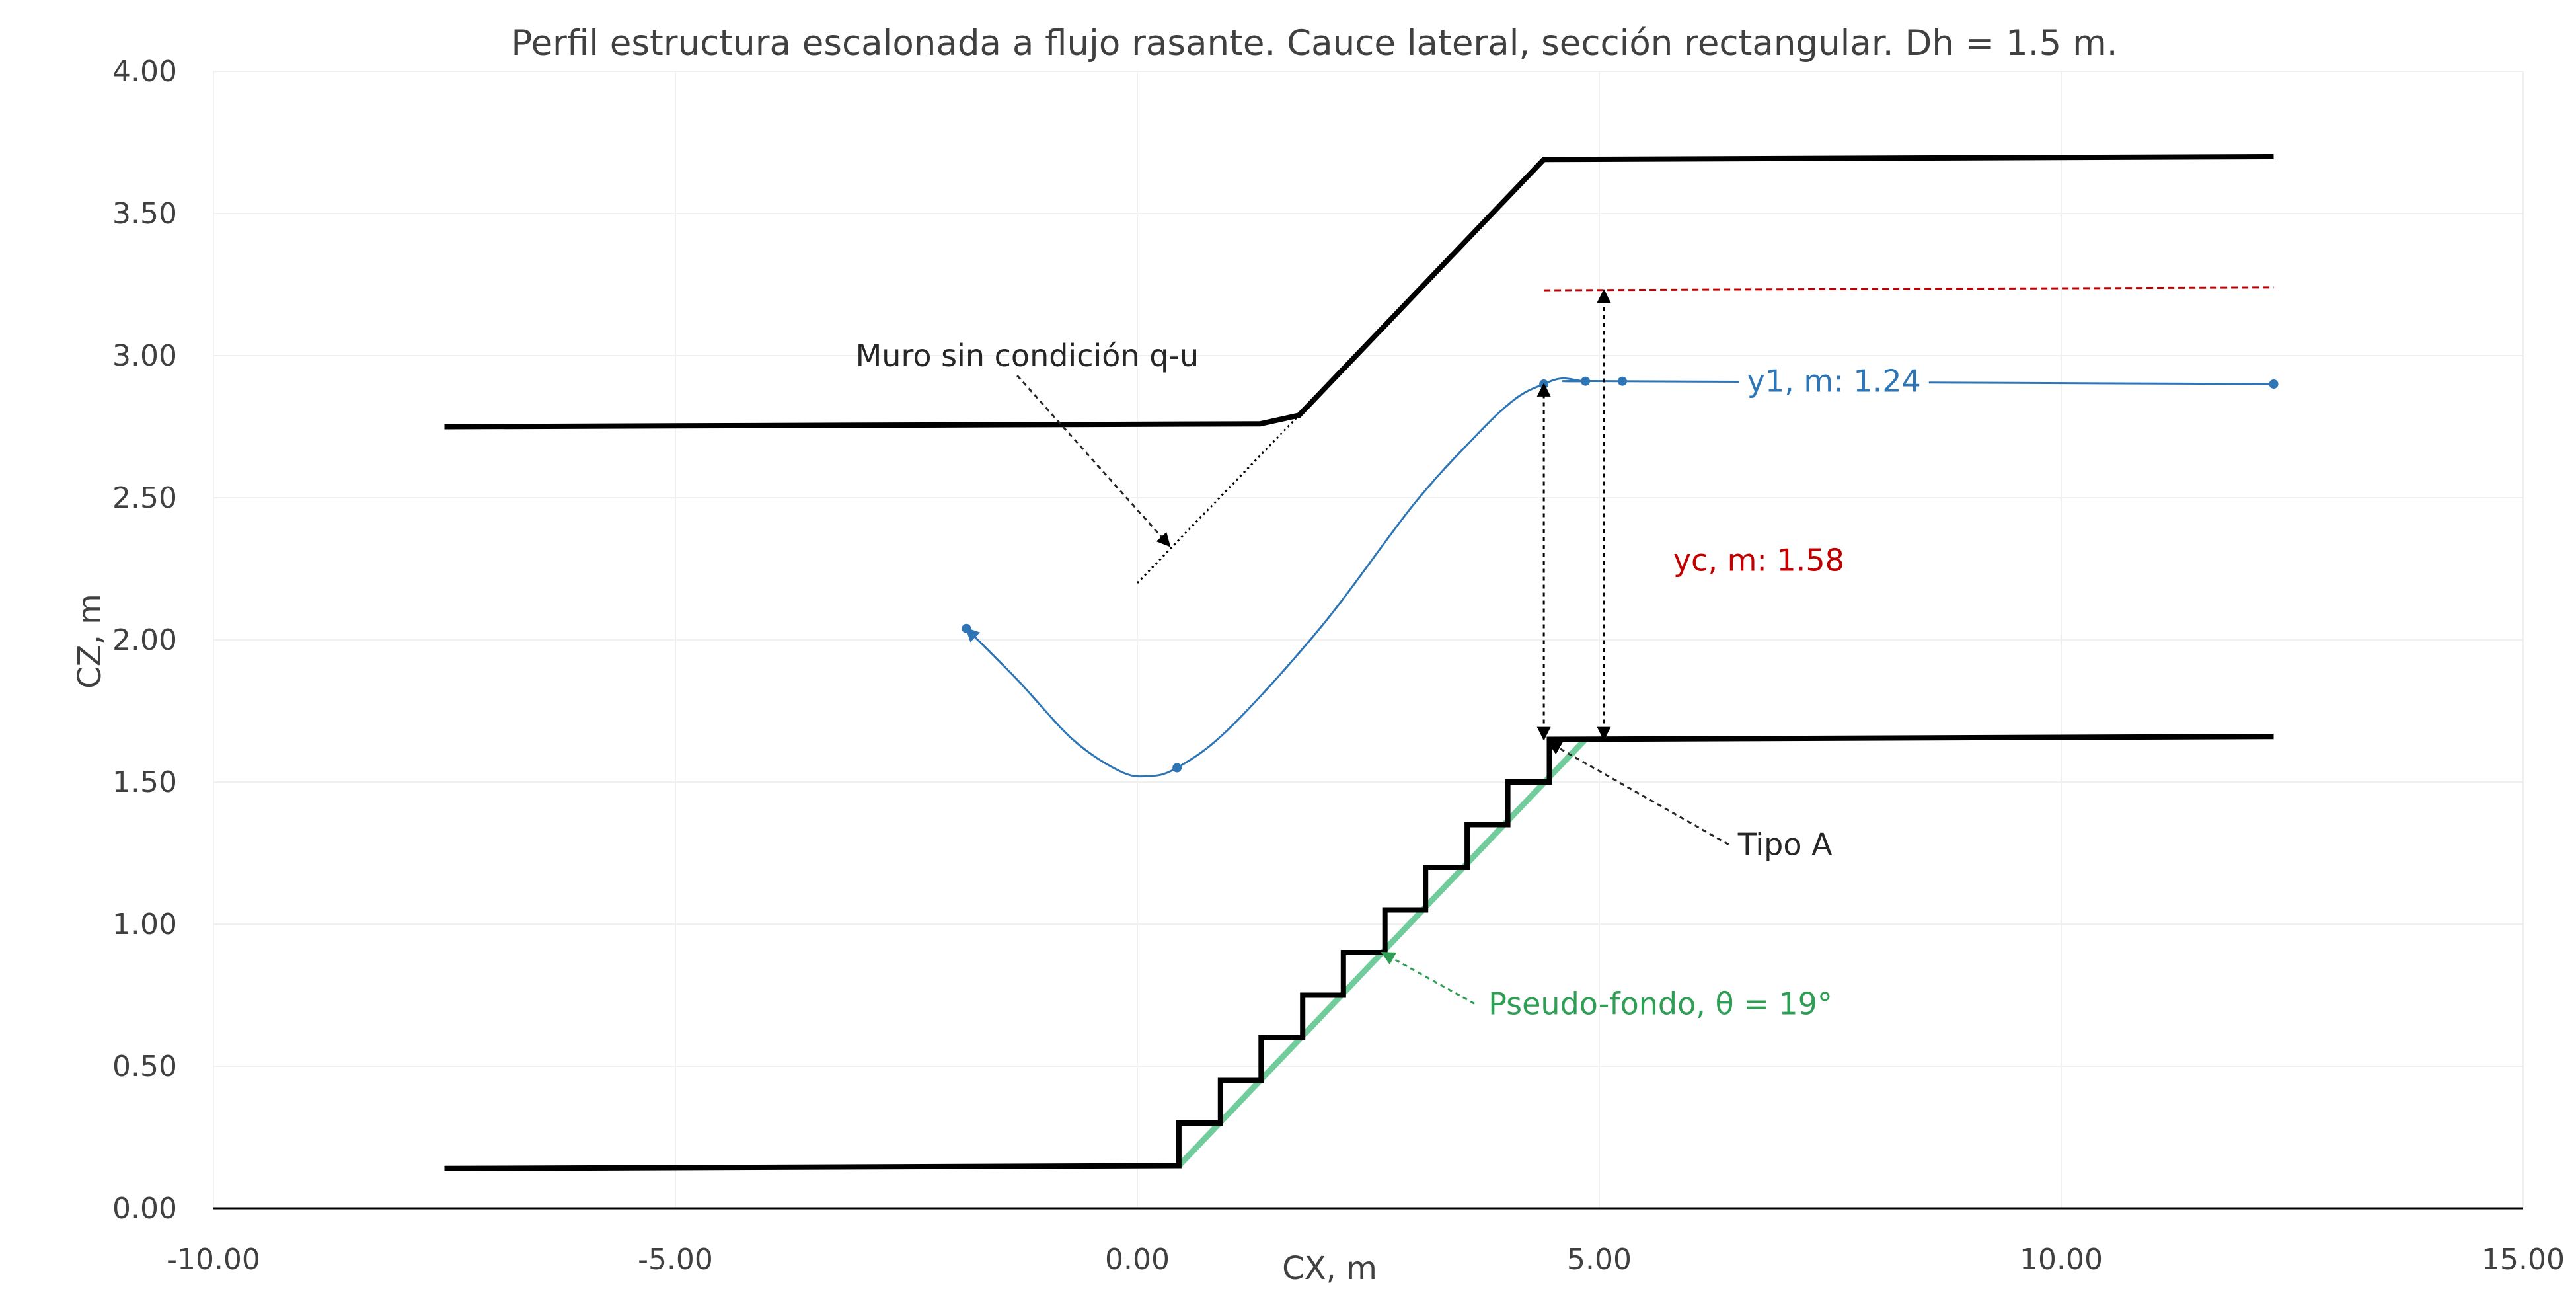 The height and width of the screenshot is (1289, 2576). I want to click on annotation-pointer-muro, so click(1094, 461).